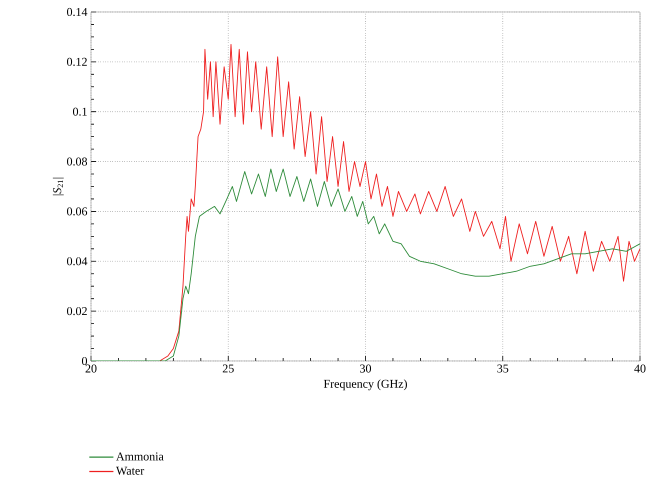 The height and width of the screenshot is (499, 651). Describe the element at coordinates (228, 368) in the screenshot. I see `x-tick-label: 25` at that location.